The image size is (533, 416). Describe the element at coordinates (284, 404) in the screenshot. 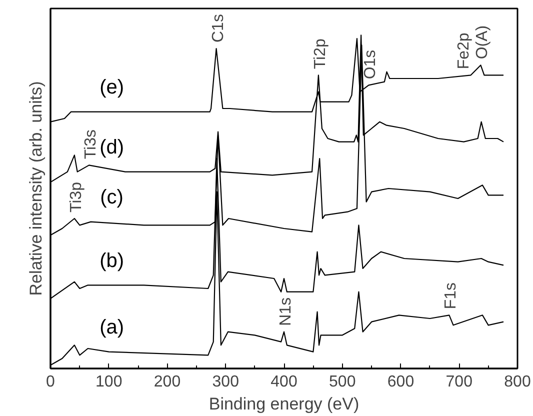

I see `x-axis-title: Binding energy (eV)` at that location.